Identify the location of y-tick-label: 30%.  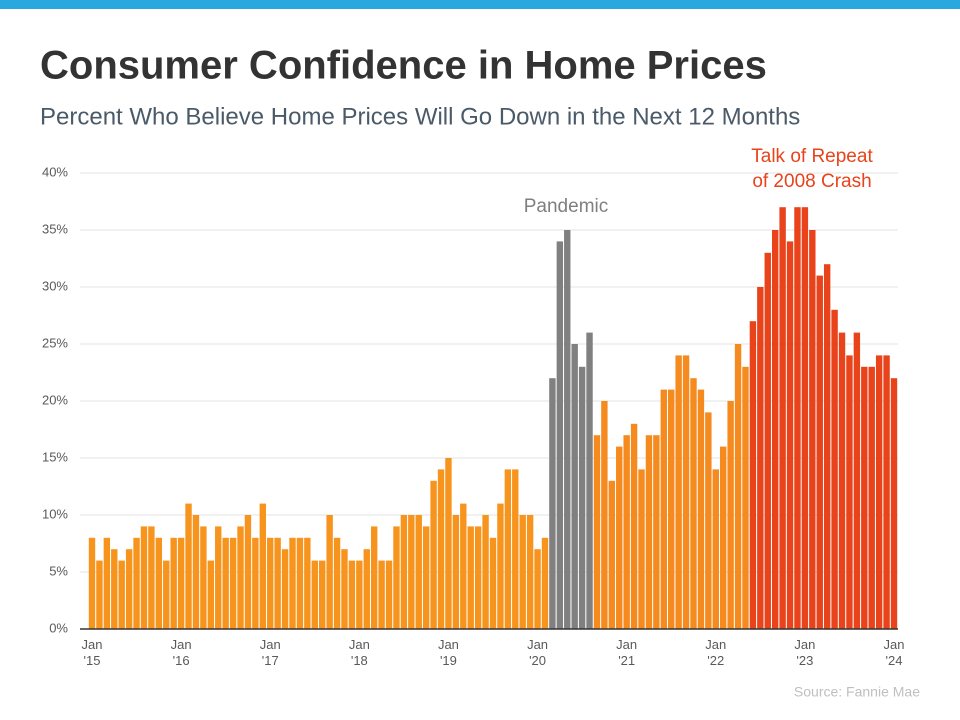
(55, 285).